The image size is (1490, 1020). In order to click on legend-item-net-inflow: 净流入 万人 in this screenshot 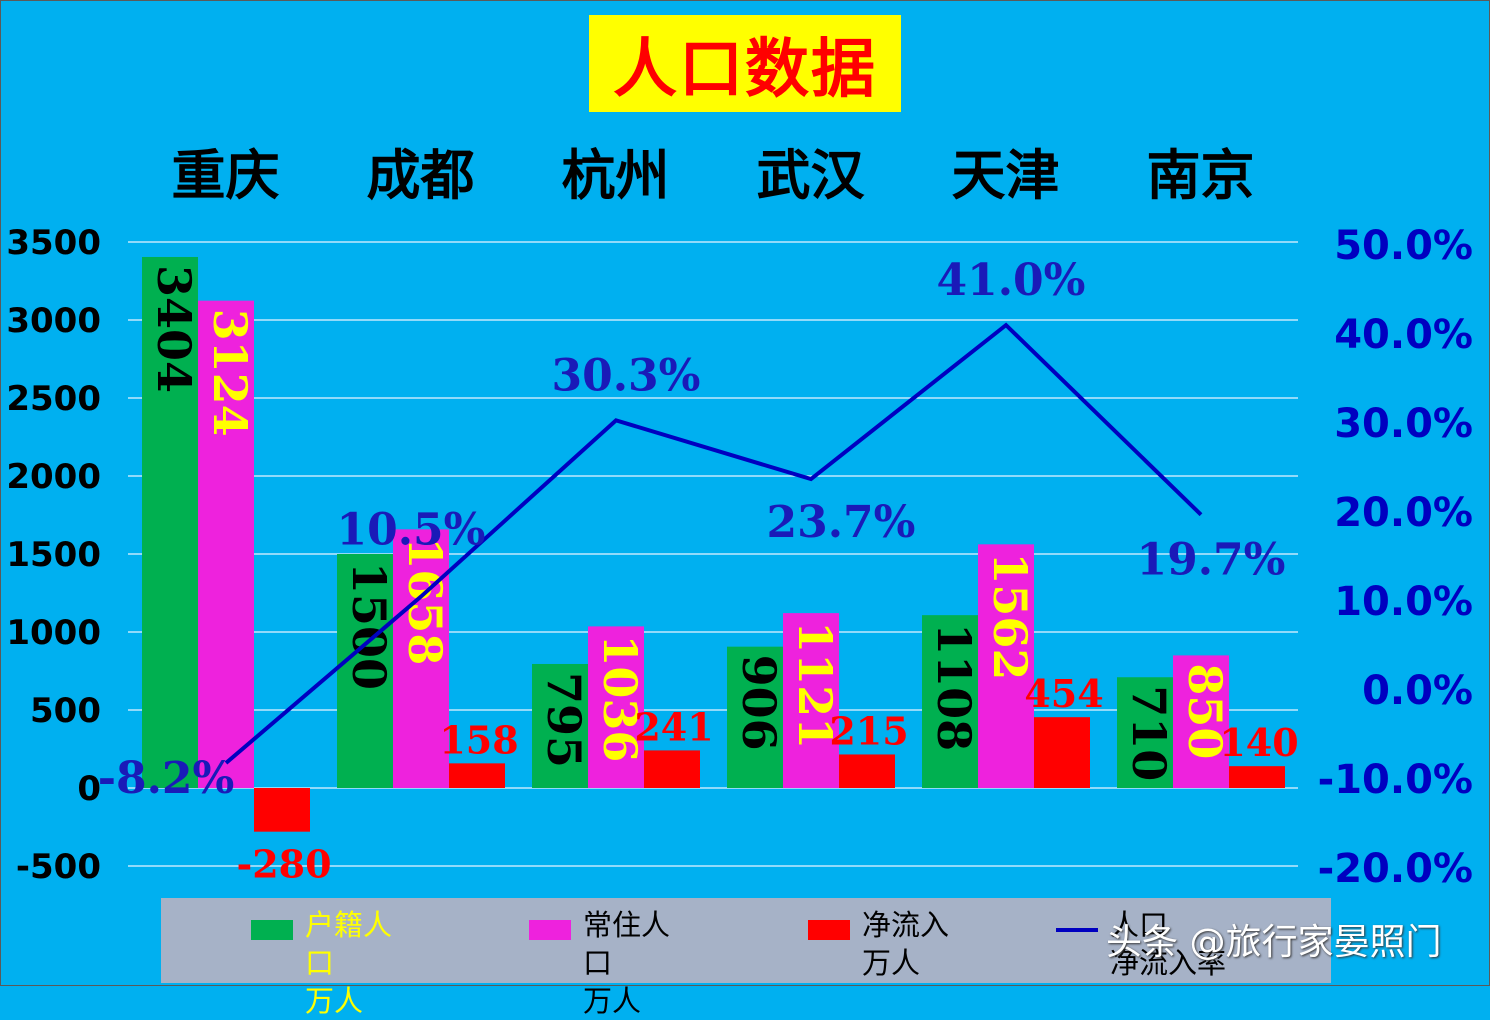, I will do `click(838, 944)`.